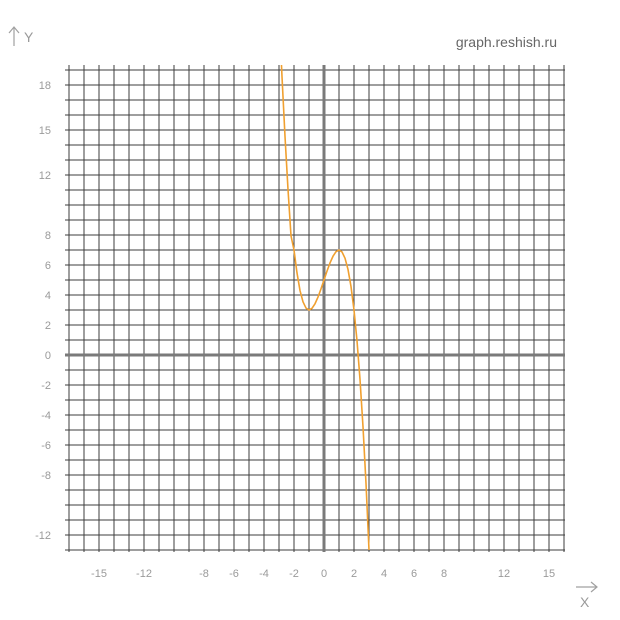 This screenshot has width=620, height=620. Describe the element at coordinates (48, 266) in the screenshot. I see `y-tick-label: 6` at that location.